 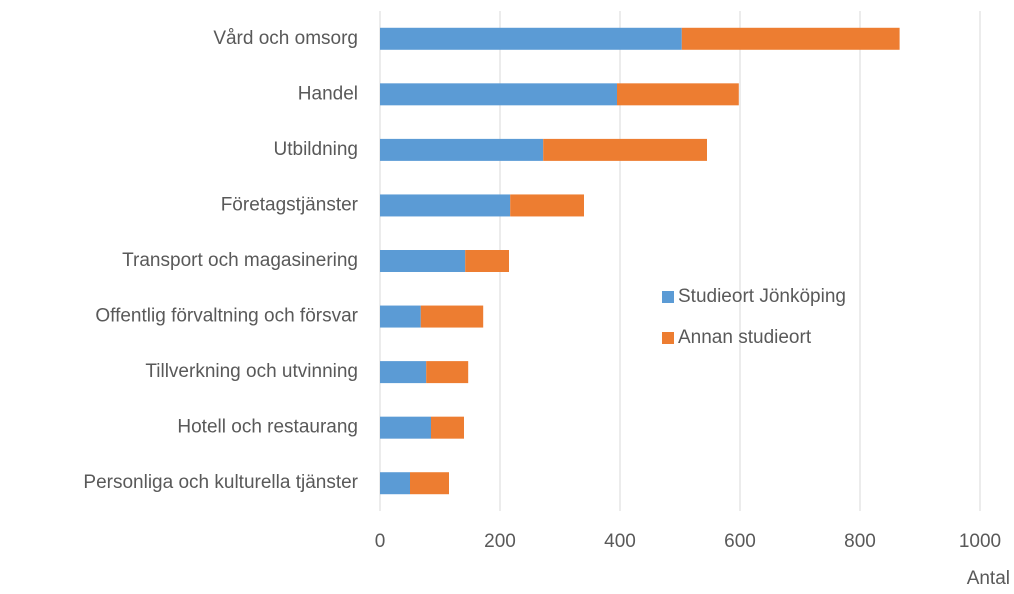 What do you see at coordinates (267, 427) in the screenshot?
I see `y-tick-label: Hotell och restaurang` at bounding box center [267, 427].